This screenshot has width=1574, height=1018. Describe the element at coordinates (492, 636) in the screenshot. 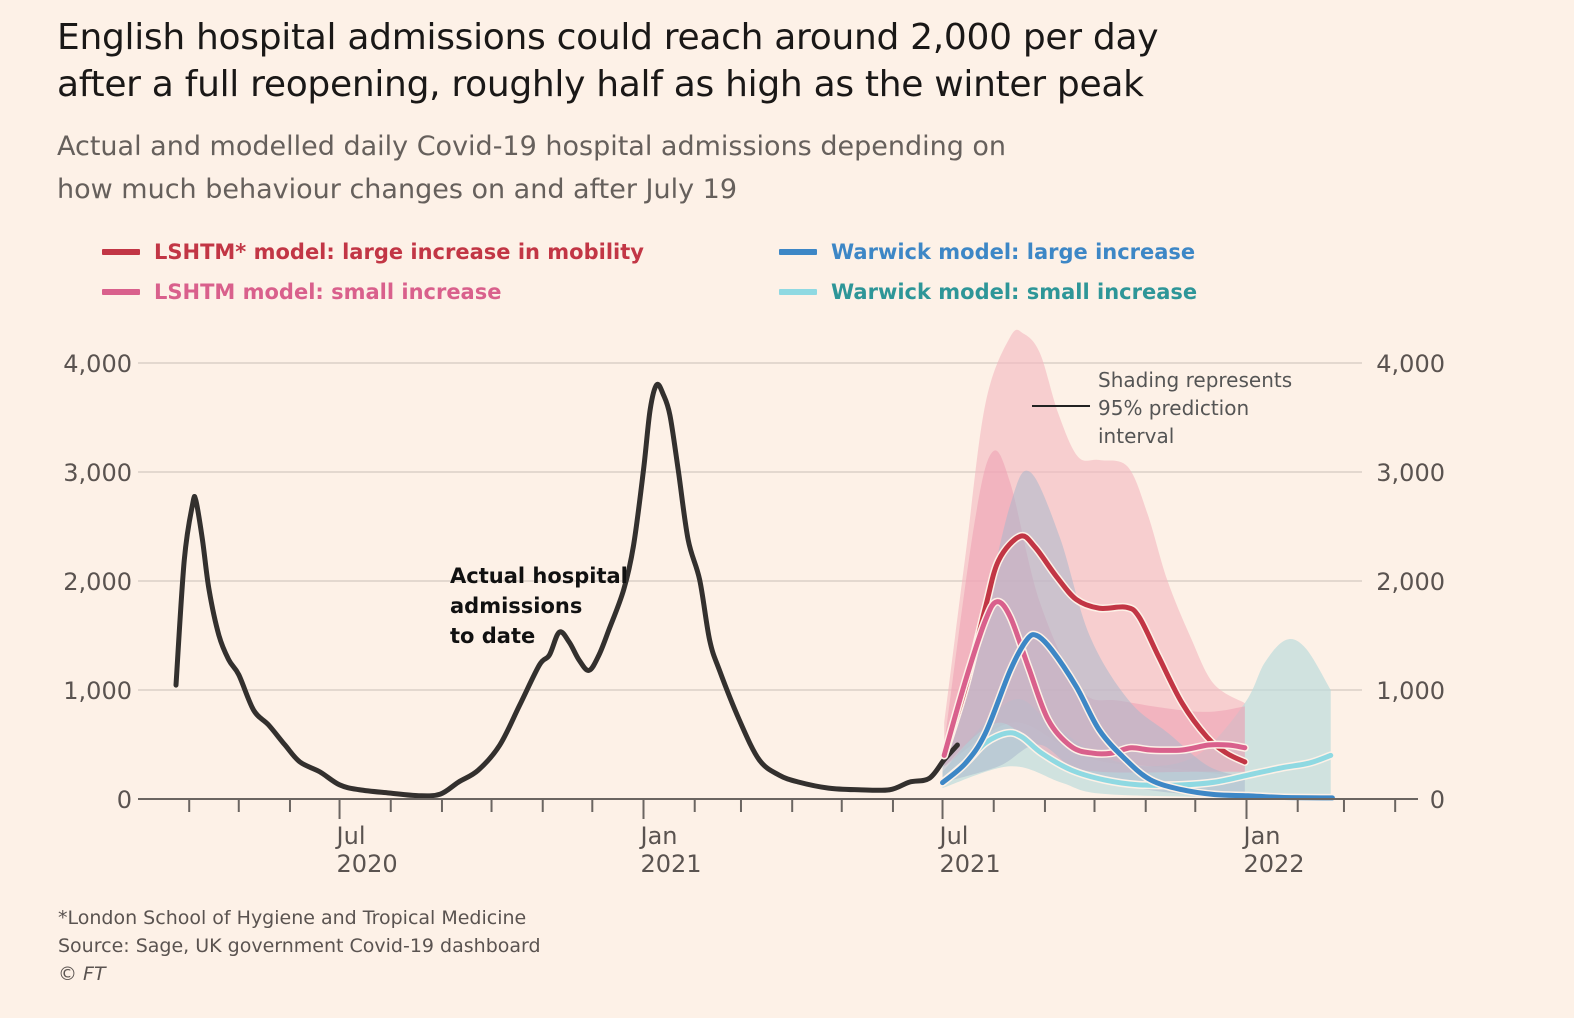

I see `annotation-actual-line3: to date` at that location.